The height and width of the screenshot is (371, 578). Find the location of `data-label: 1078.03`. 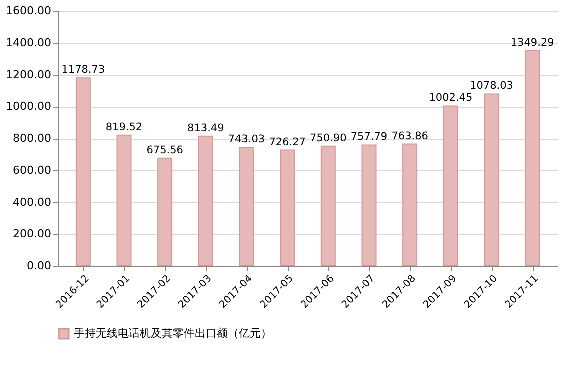

data-label: 1078.03 is located at coordinates (492, 86).